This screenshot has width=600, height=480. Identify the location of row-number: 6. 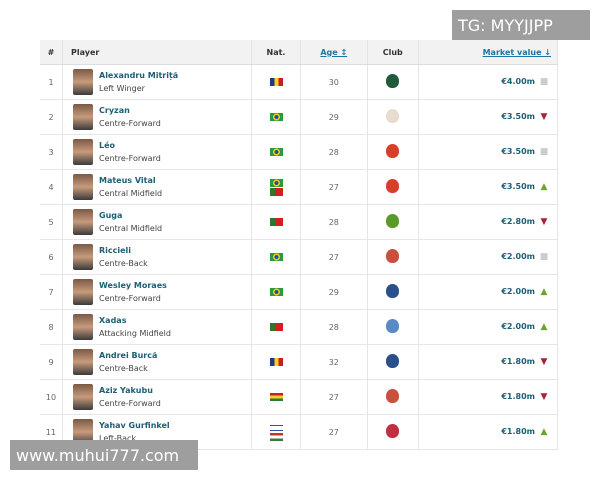
(51, 257).